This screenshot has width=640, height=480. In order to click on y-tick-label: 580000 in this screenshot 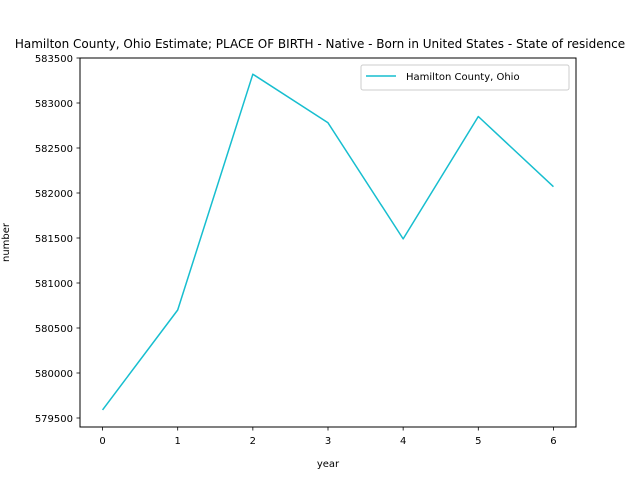, I will do `click(54, 374)`.